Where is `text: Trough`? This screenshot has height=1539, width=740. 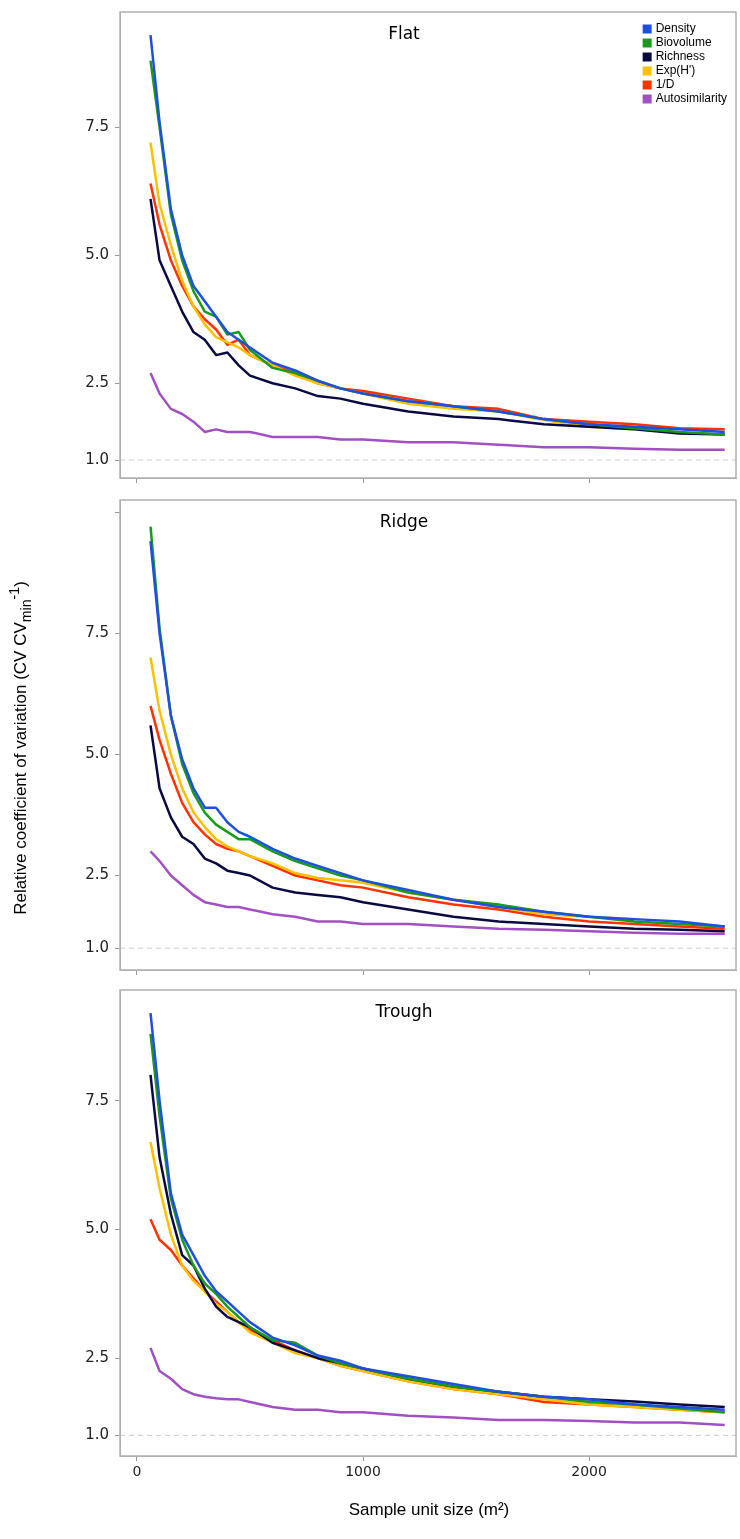
text: Trough is located at coordinates (403, 1010).